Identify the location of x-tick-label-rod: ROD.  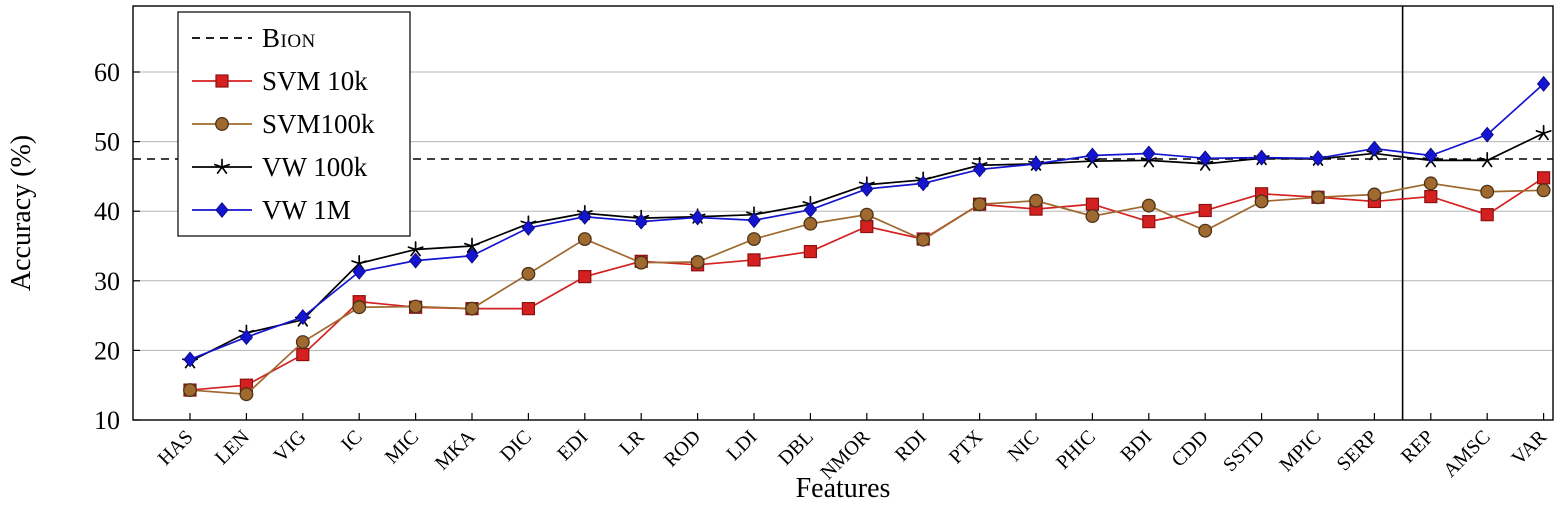
(682, 448).